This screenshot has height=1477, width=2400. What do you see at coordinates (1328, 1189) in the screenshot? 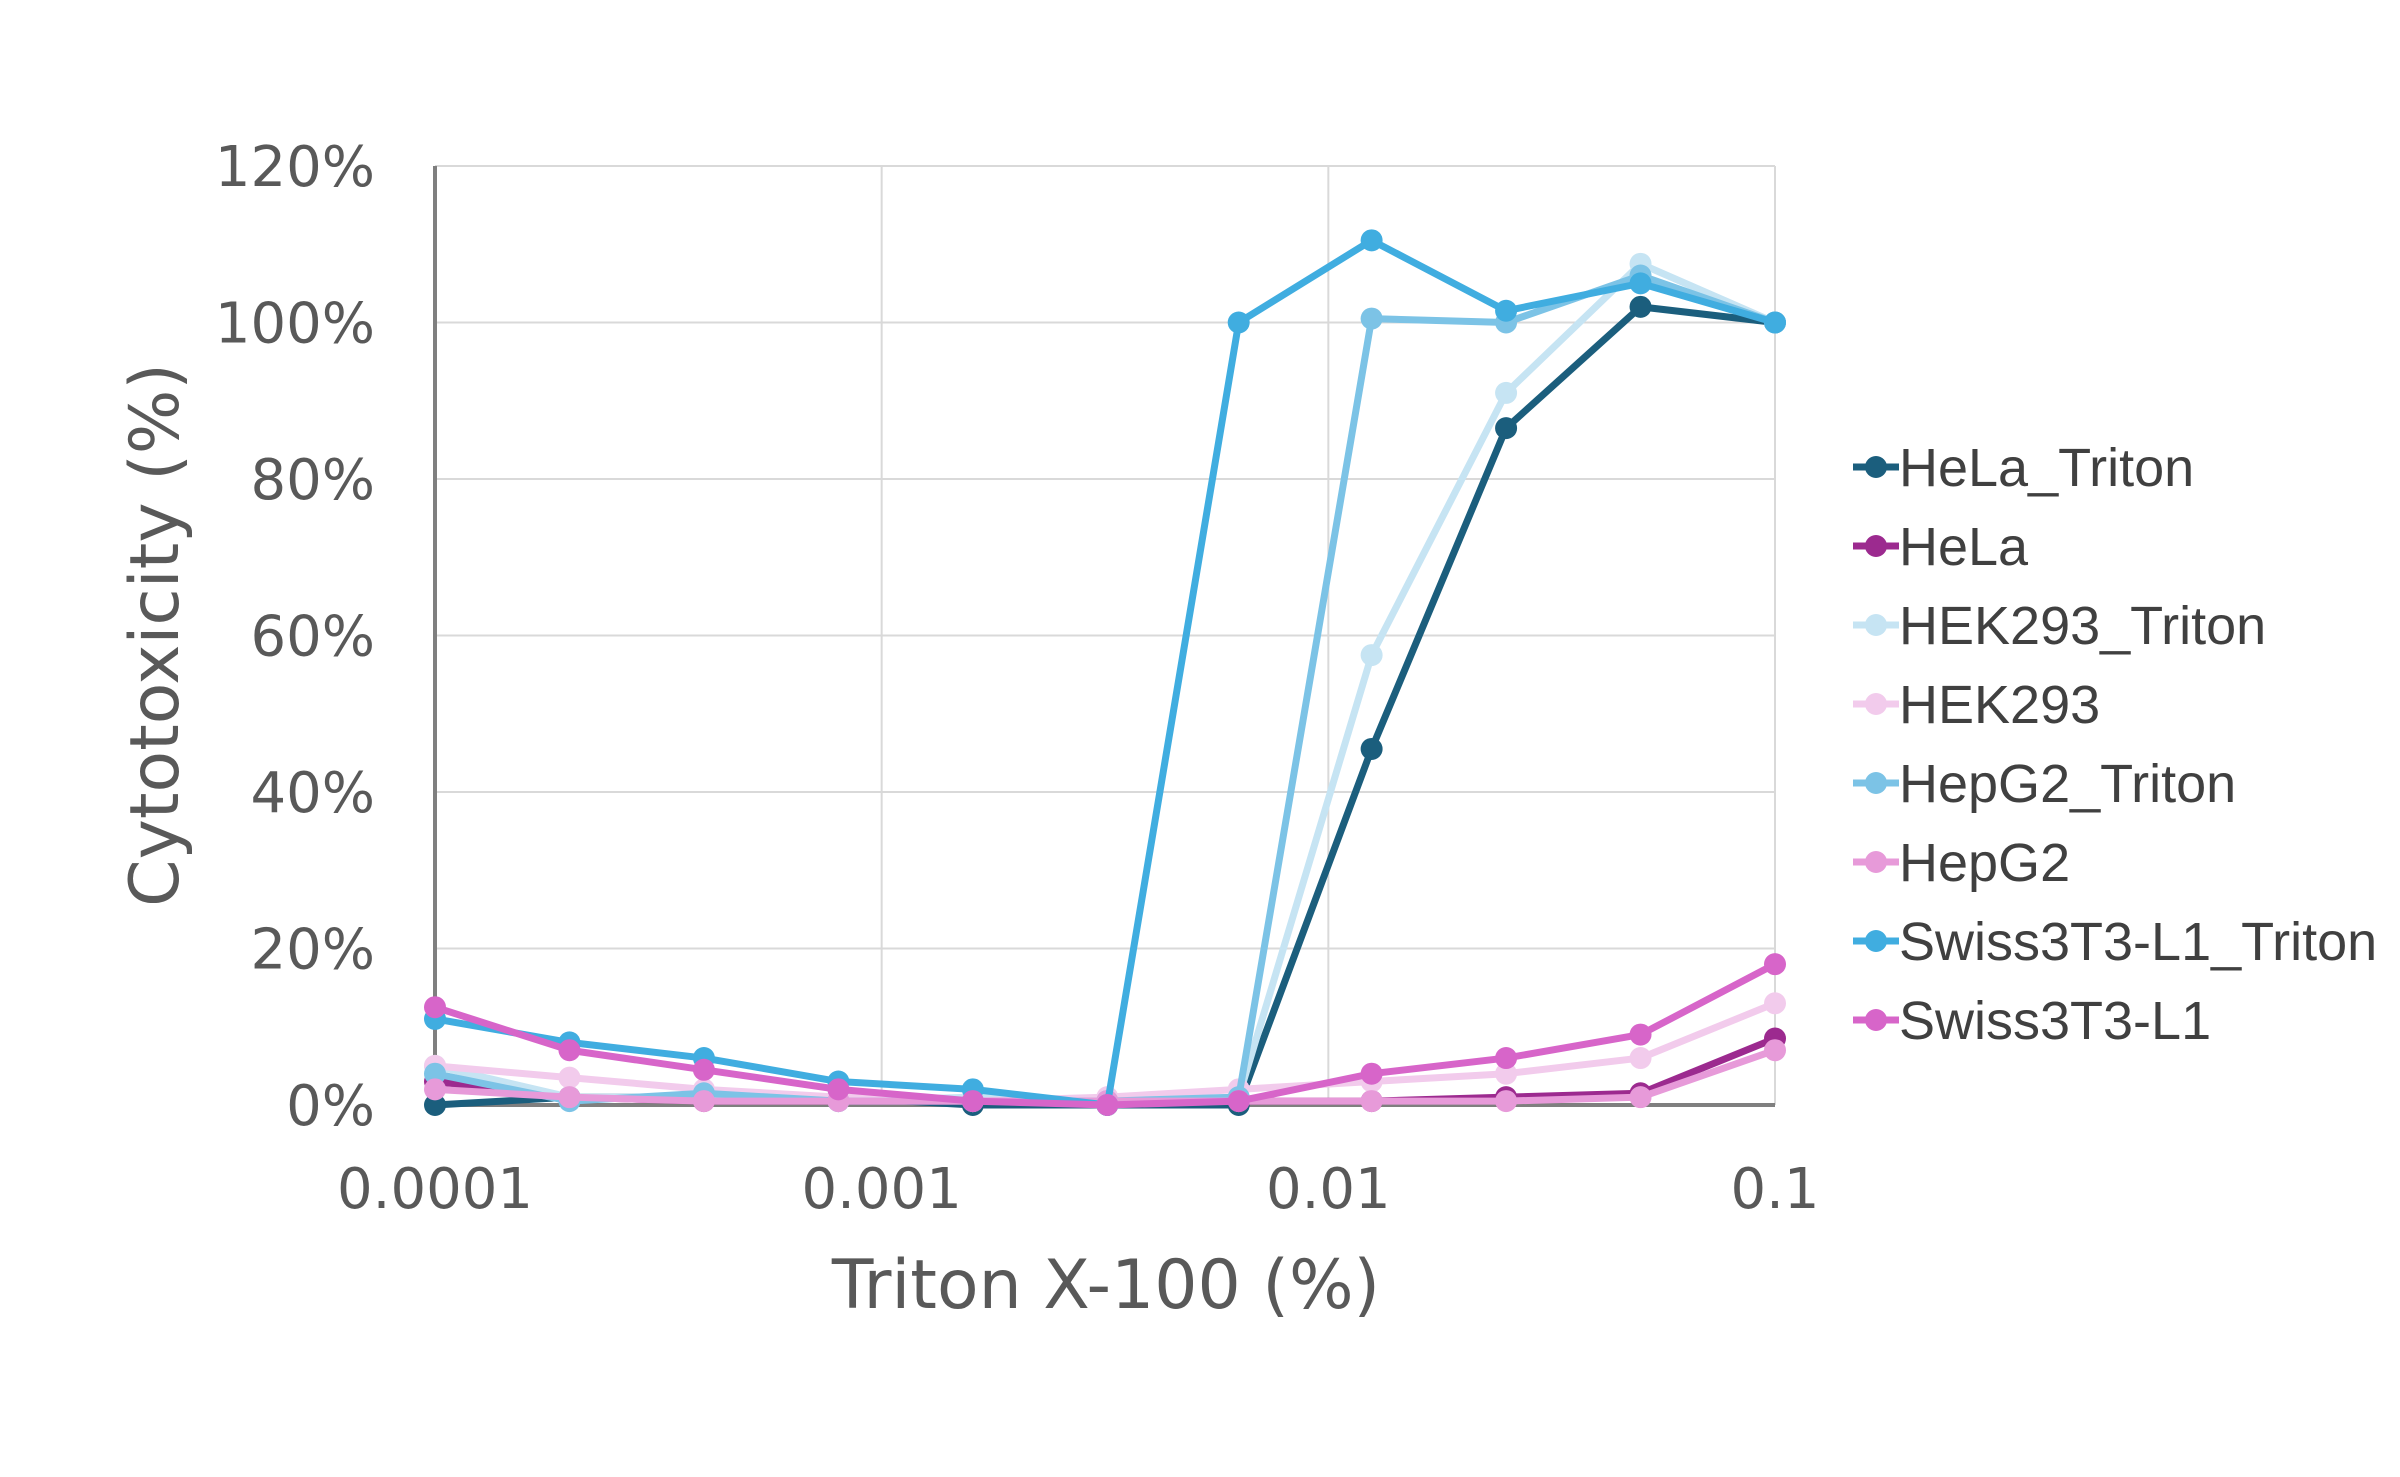
I see `x-tick-label: 0.01` at bounding box center [1328, 1189].